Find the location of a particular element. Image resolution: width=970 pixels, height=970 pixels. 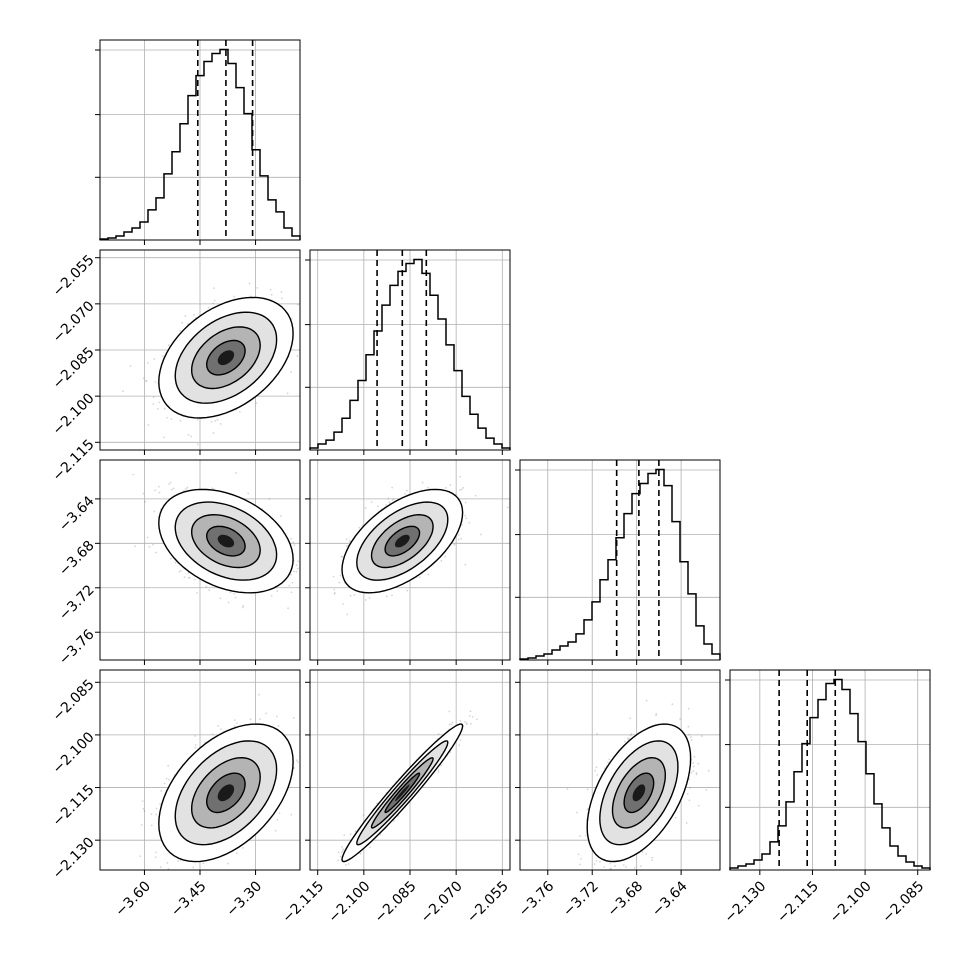

y-tick-label: −2.115 is located at coordinates (74, 461).